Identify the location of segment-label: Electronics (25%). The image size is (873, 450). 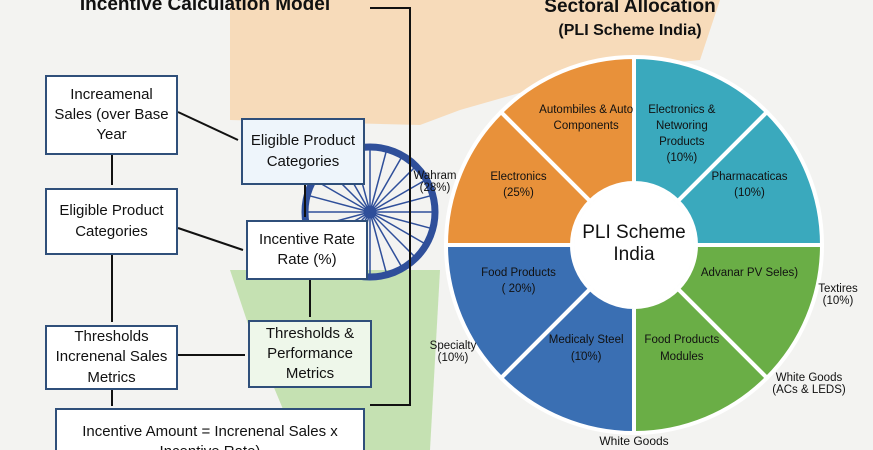
(519, 185).